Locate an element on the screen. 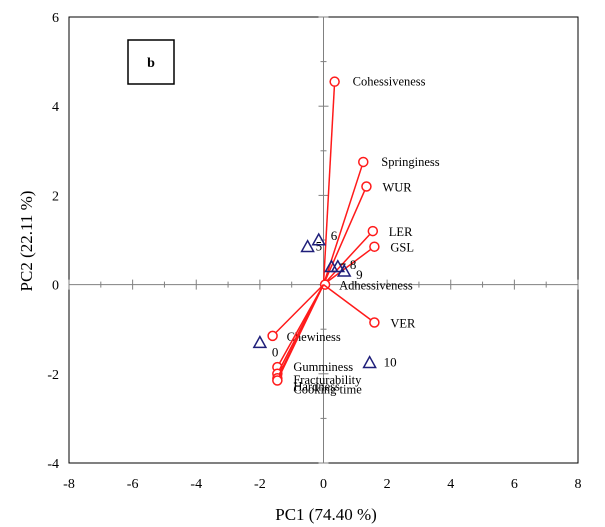  loading-label: Cooking time is located at coordinates (327, 389).